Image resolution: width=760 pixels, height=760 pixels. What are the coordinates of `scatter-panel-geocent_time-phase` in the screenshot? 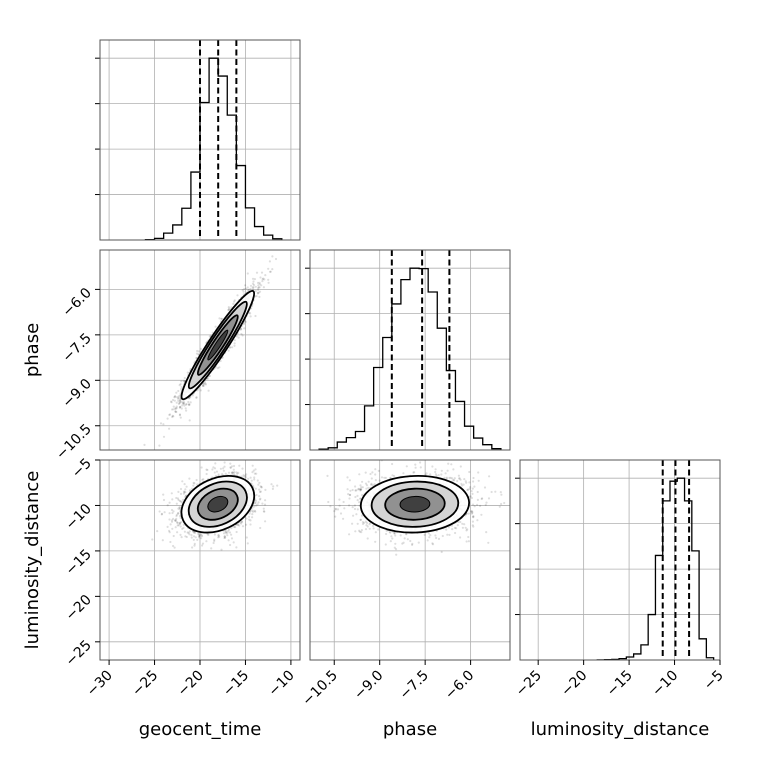 It's located at (200, 350).